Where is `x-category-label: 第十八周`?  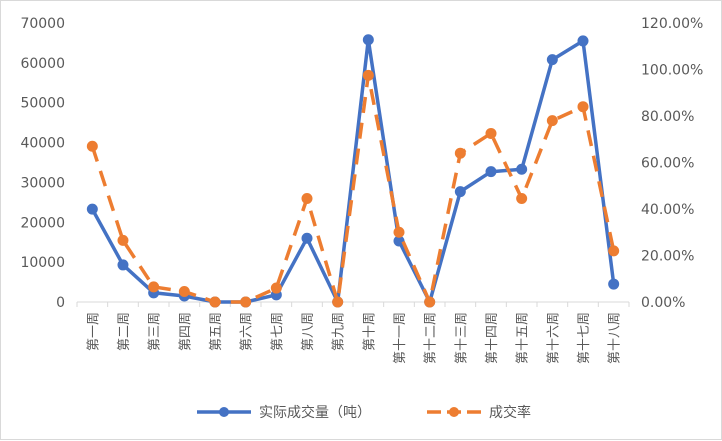
x-category-label: 第十八周 is located at coordinates (615, 338).